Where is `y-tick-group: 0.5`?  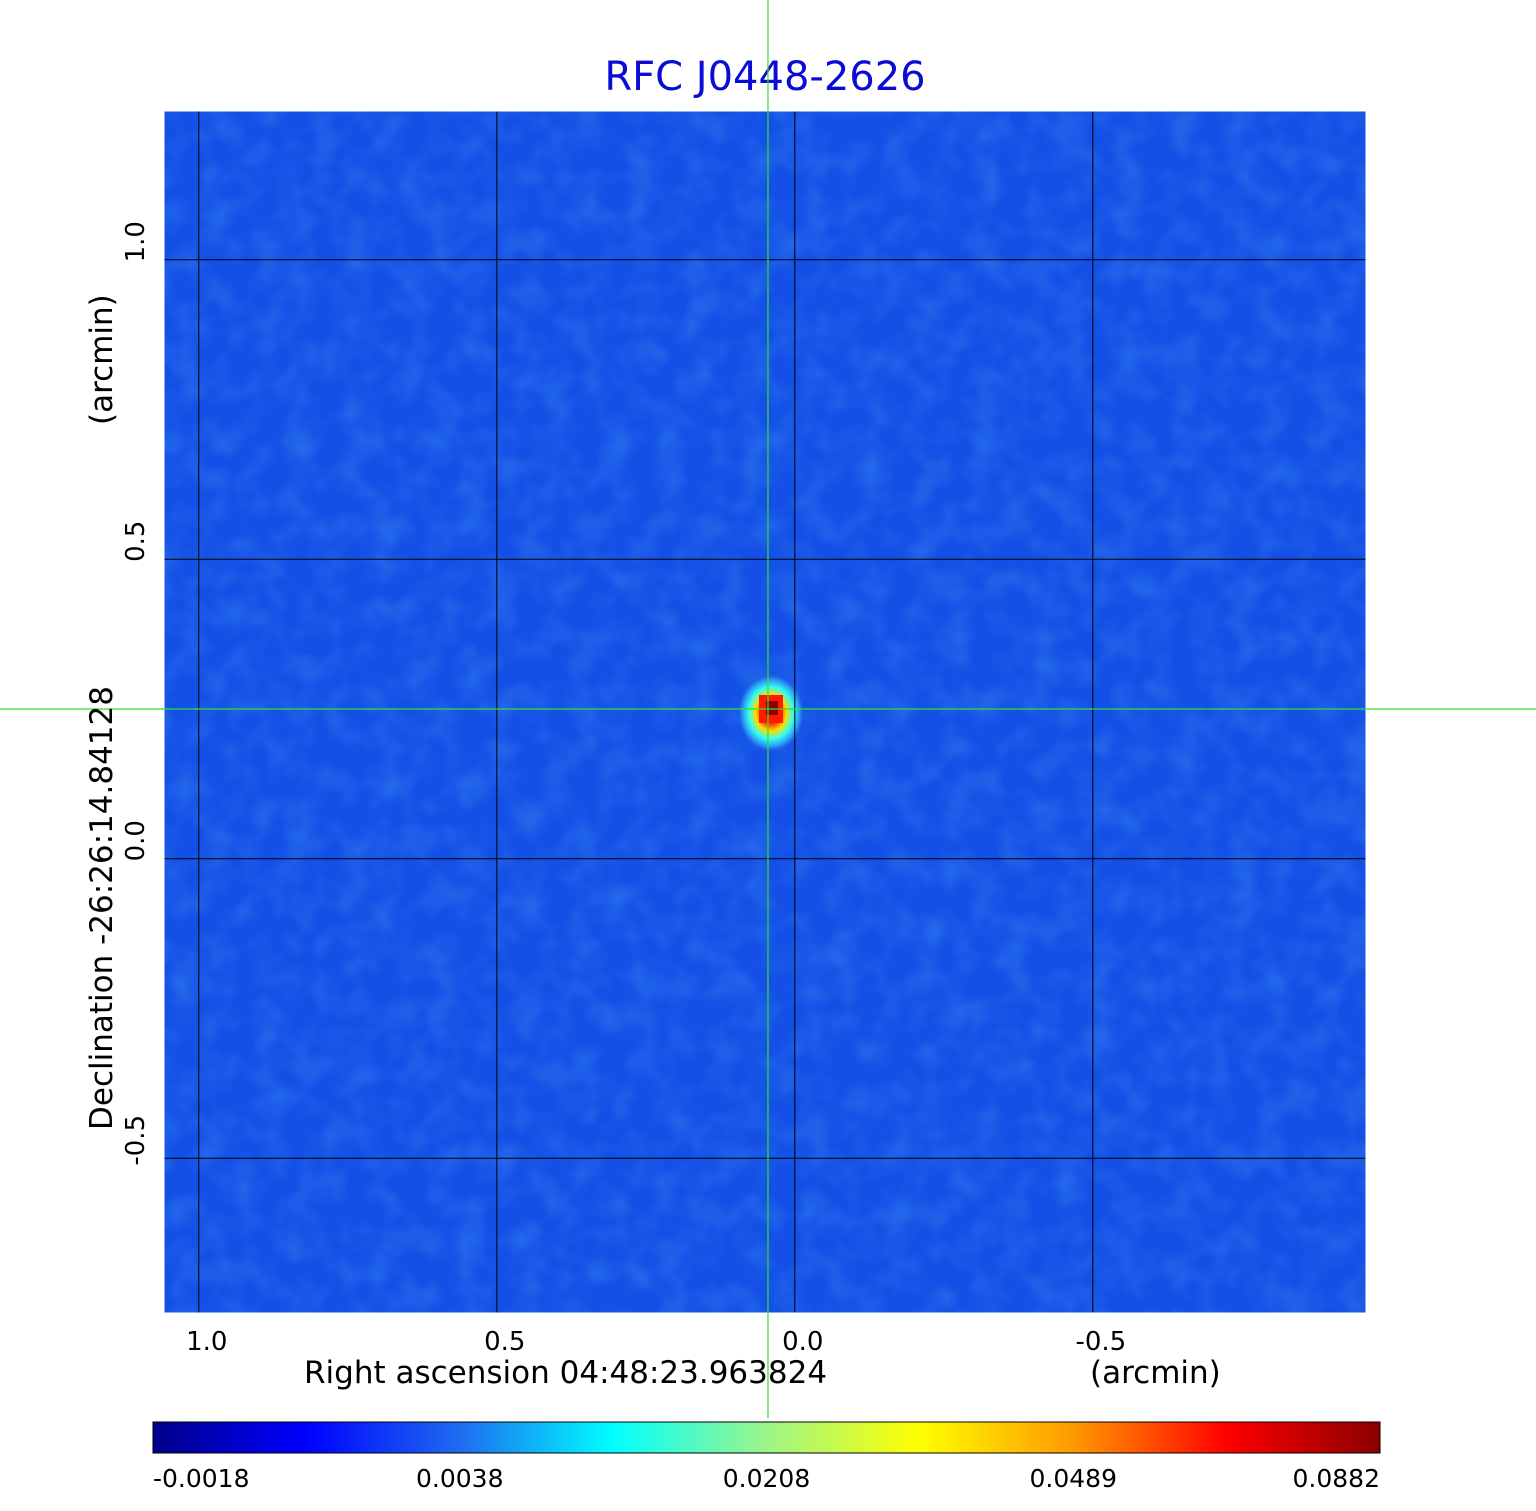 y-tick-group: 0.5 is located at coordinates (136, 541).